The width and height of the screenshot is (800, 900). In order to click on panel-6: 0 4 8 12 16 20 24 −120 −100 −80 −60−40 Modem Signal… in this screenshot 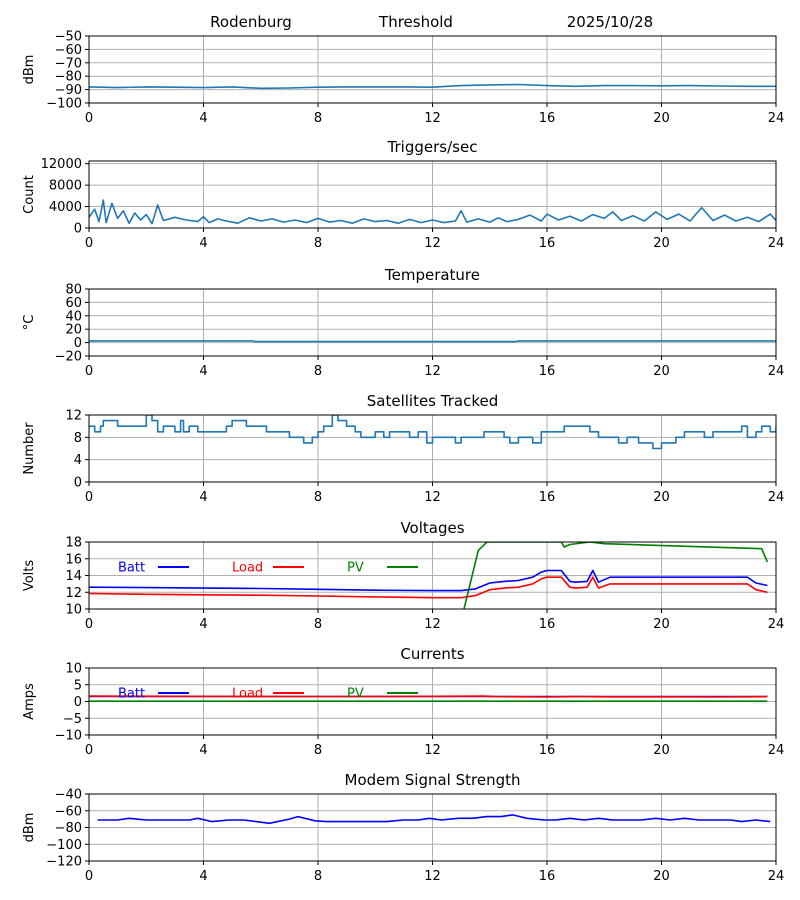, I will do `click(403, 827)`.